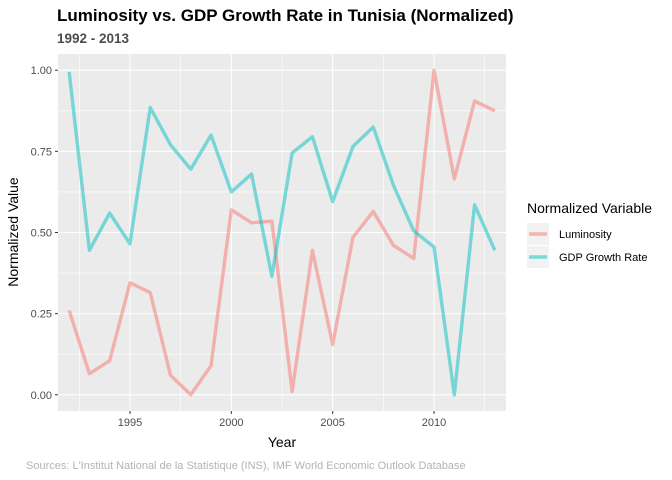 The height and width of the screenshot is (480, 672). What do you see at coordinates (282, 420) in the screenshot?
I see `x-axis: 1995 2000 2005 2010` at bounding box center [282, 420].